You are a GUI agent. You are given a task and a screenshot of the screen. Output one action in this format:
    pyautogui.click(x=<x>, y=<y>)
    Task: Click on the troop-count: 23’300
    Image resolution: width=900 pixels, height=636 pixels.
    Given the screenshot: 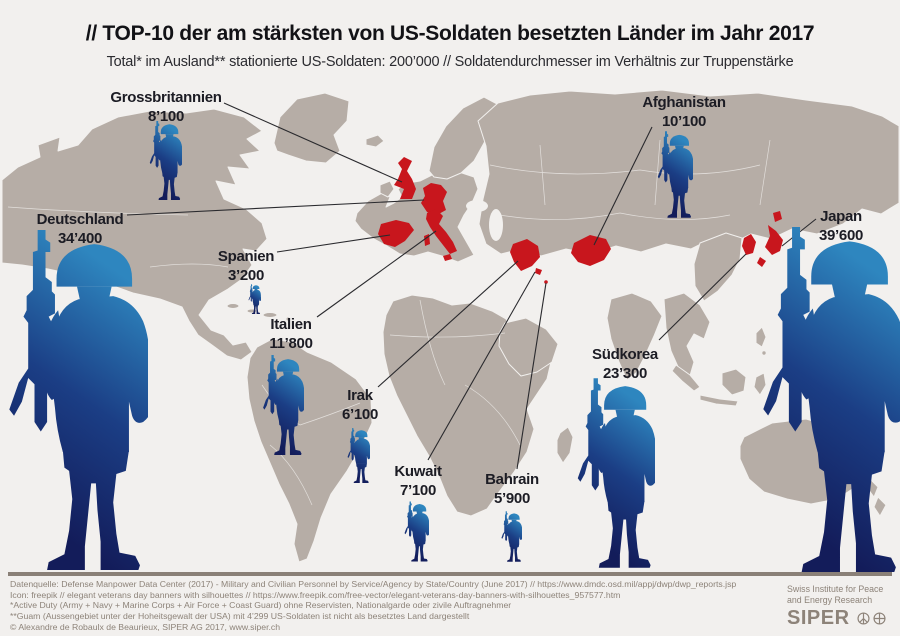 What is the action you would take?
    pyautogui.click(x=625, y=373)
    